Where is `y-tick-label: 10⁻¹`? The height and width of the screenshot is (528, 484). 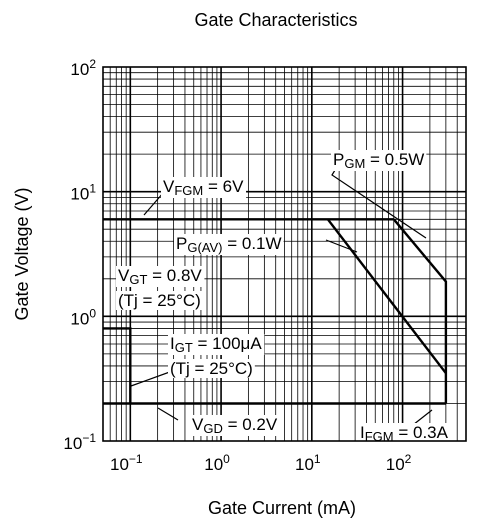
y-tick-label: 10⁻¹ is located at coordinates (79, 442).